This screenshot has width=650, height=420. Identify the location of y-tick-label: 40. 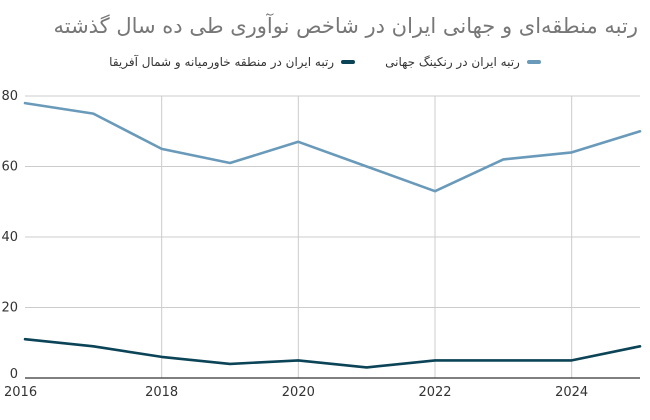
(9, 237).